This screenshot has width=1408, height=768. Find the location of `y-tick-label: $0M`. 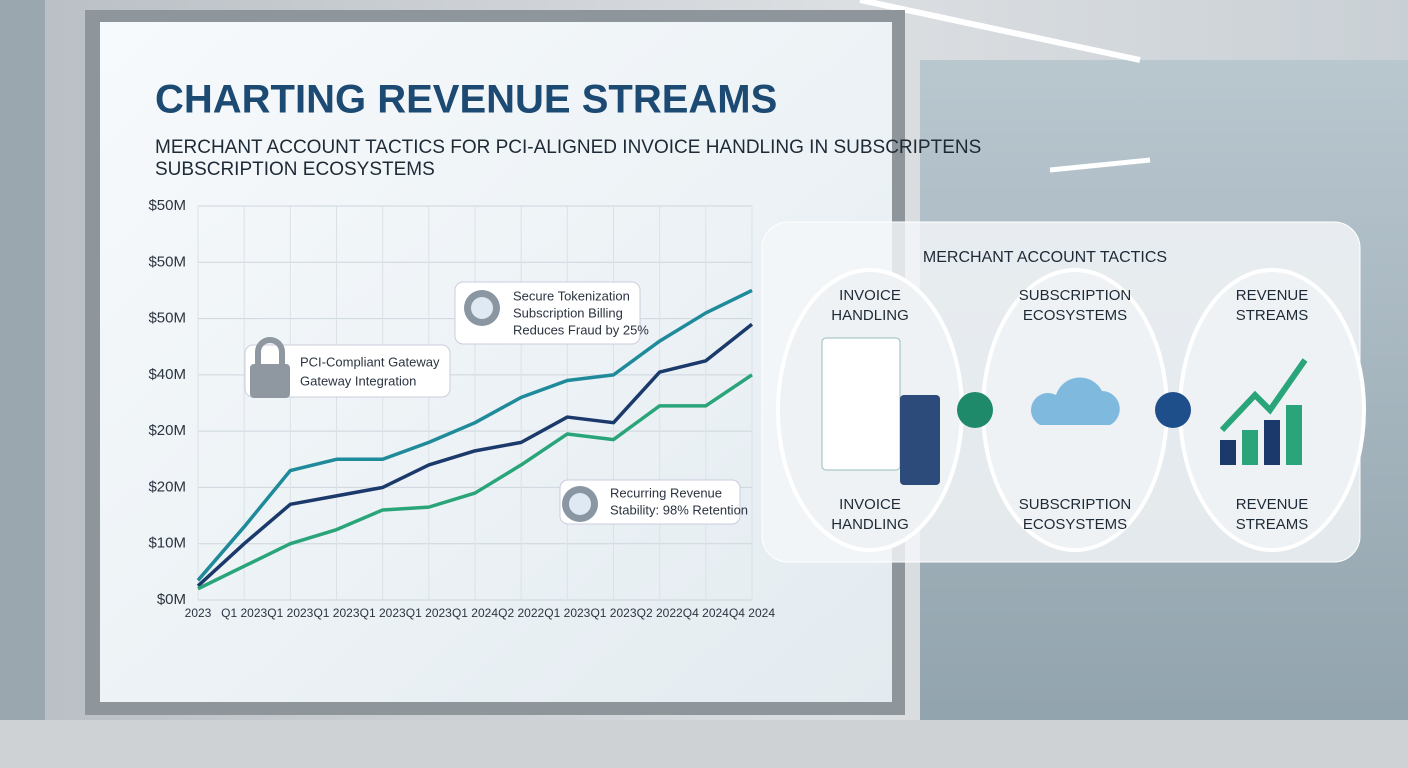

y-tick-label: $0M is located at coordinates (171, 599).